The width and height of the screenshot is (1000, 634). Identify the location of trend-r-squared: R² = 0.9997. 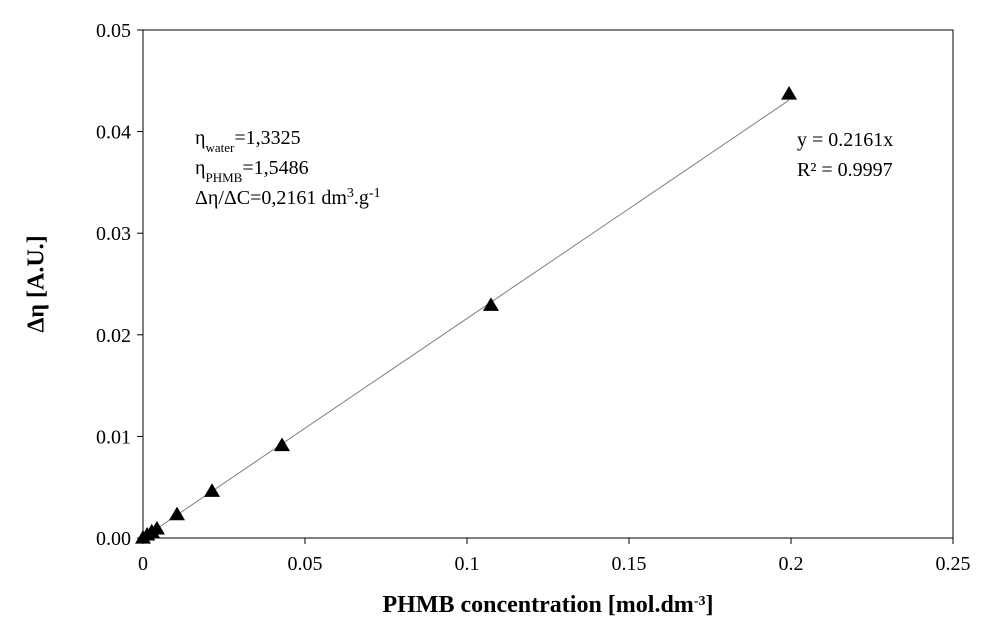
(845, 170).